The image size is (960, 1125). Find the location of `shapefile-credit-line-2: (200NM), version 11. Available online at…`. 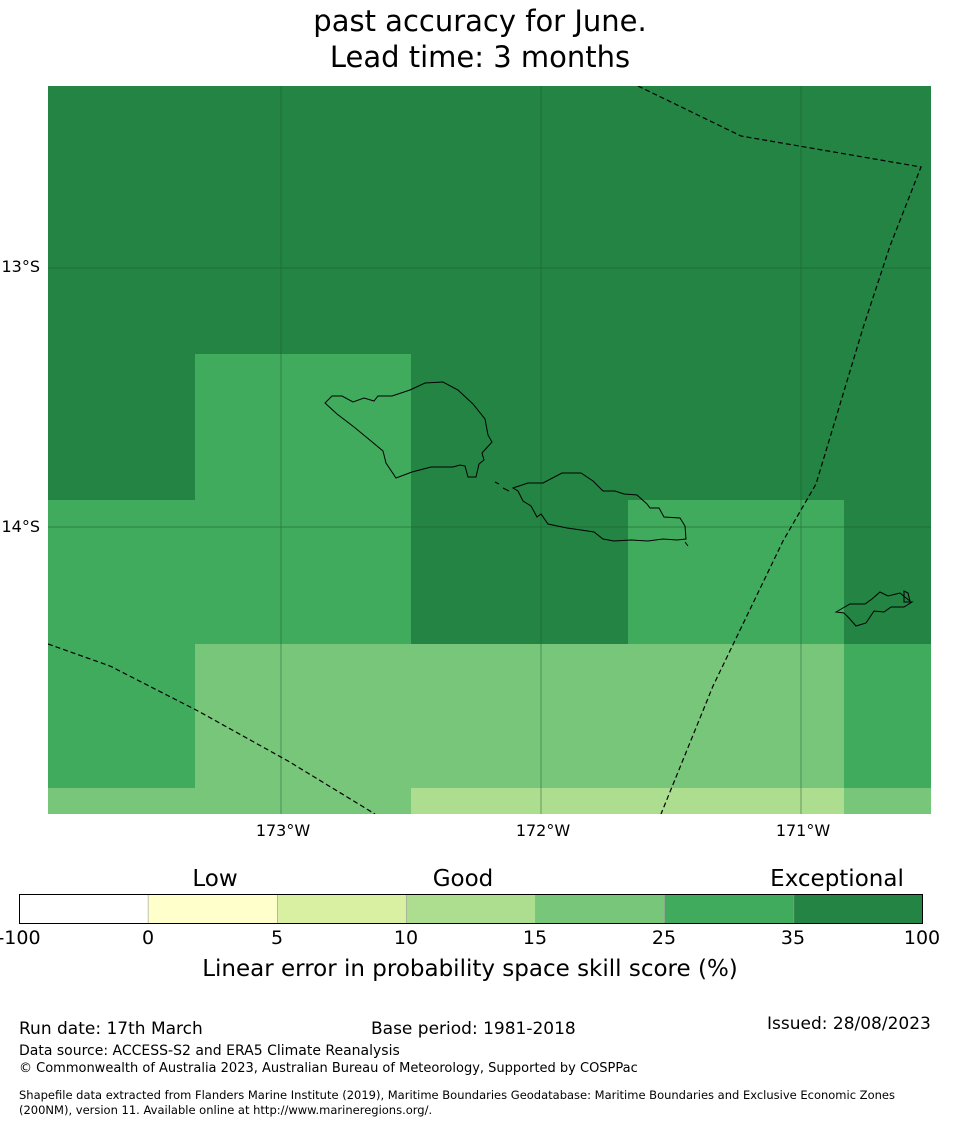

shapefile-credit-line-2: (200NM), version 11. Available online at… is located at coordinates (226, 1110).